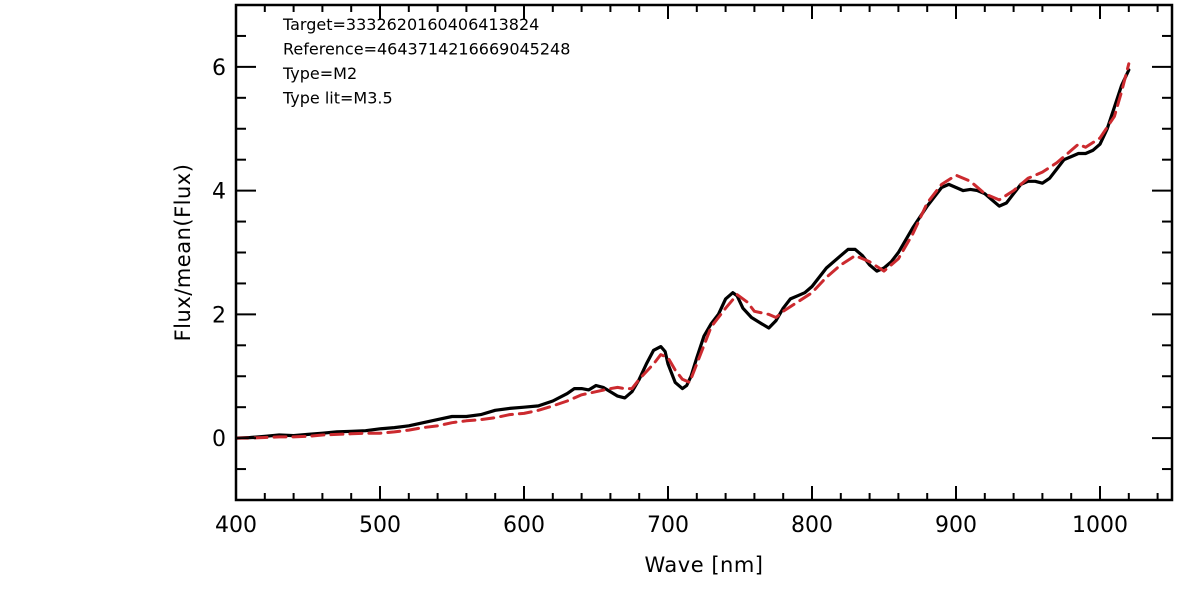  Describe the element at coordinates (426, 49) in the screenshot. I see `annotation-line: Reference=4643714216669045248` at that location.